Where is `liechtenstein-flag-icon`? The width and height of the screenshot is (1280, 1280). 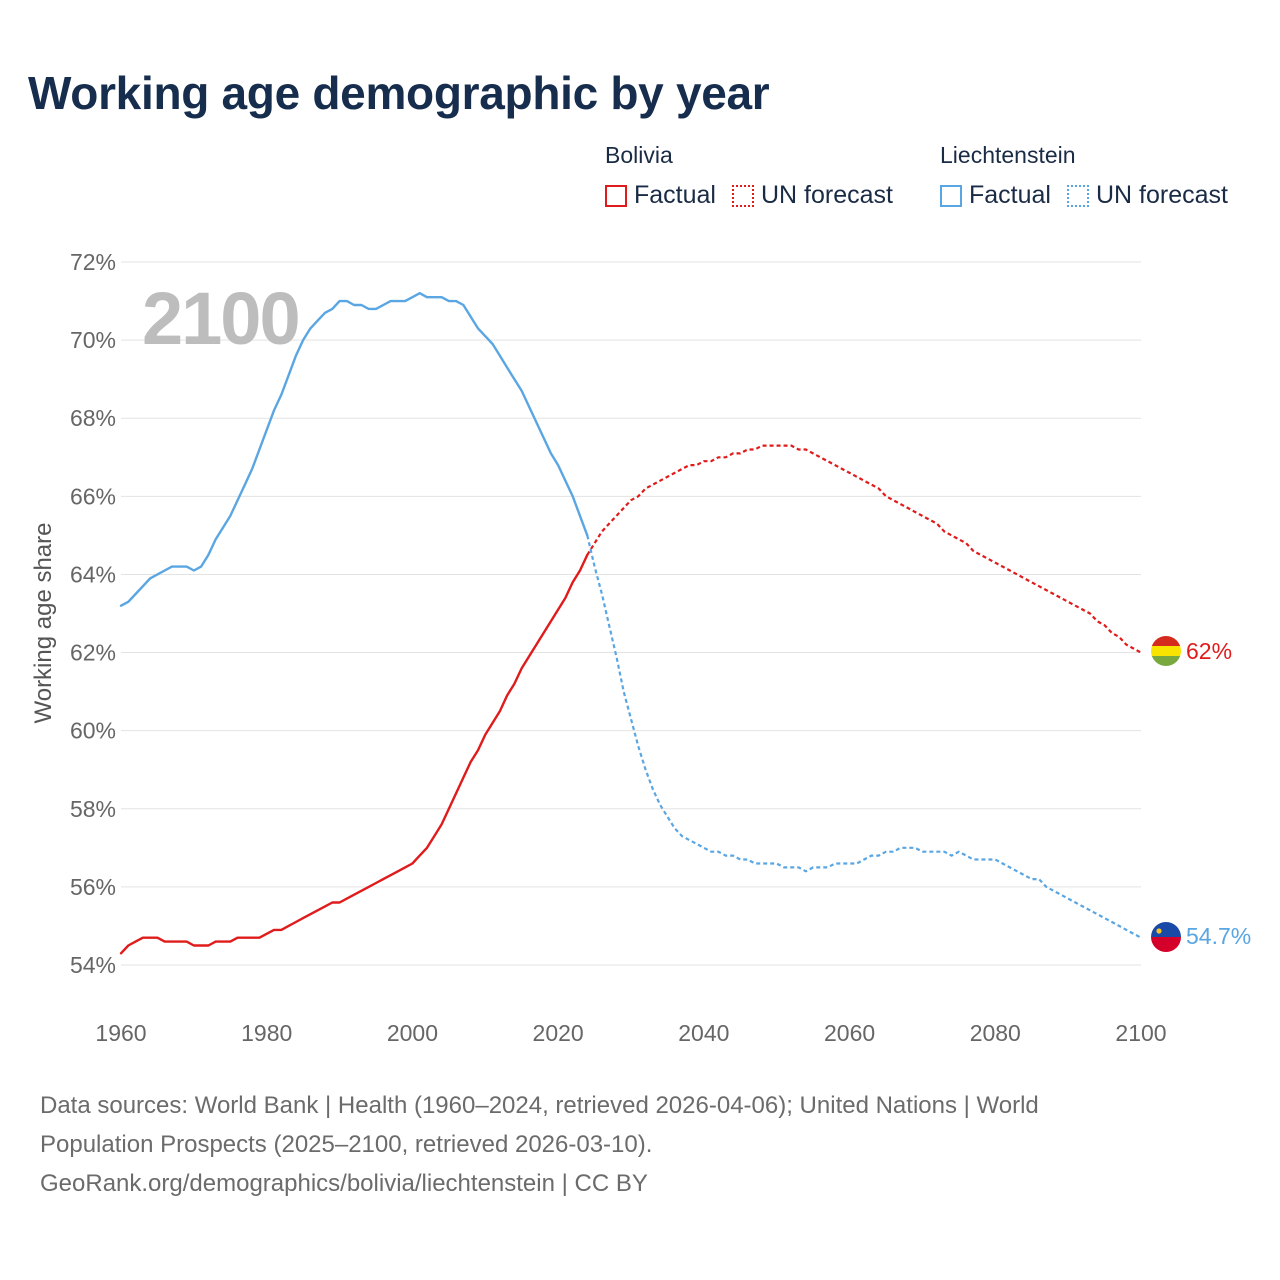 liechtenstein-flag-icon is located at coordinates (1166, 937).